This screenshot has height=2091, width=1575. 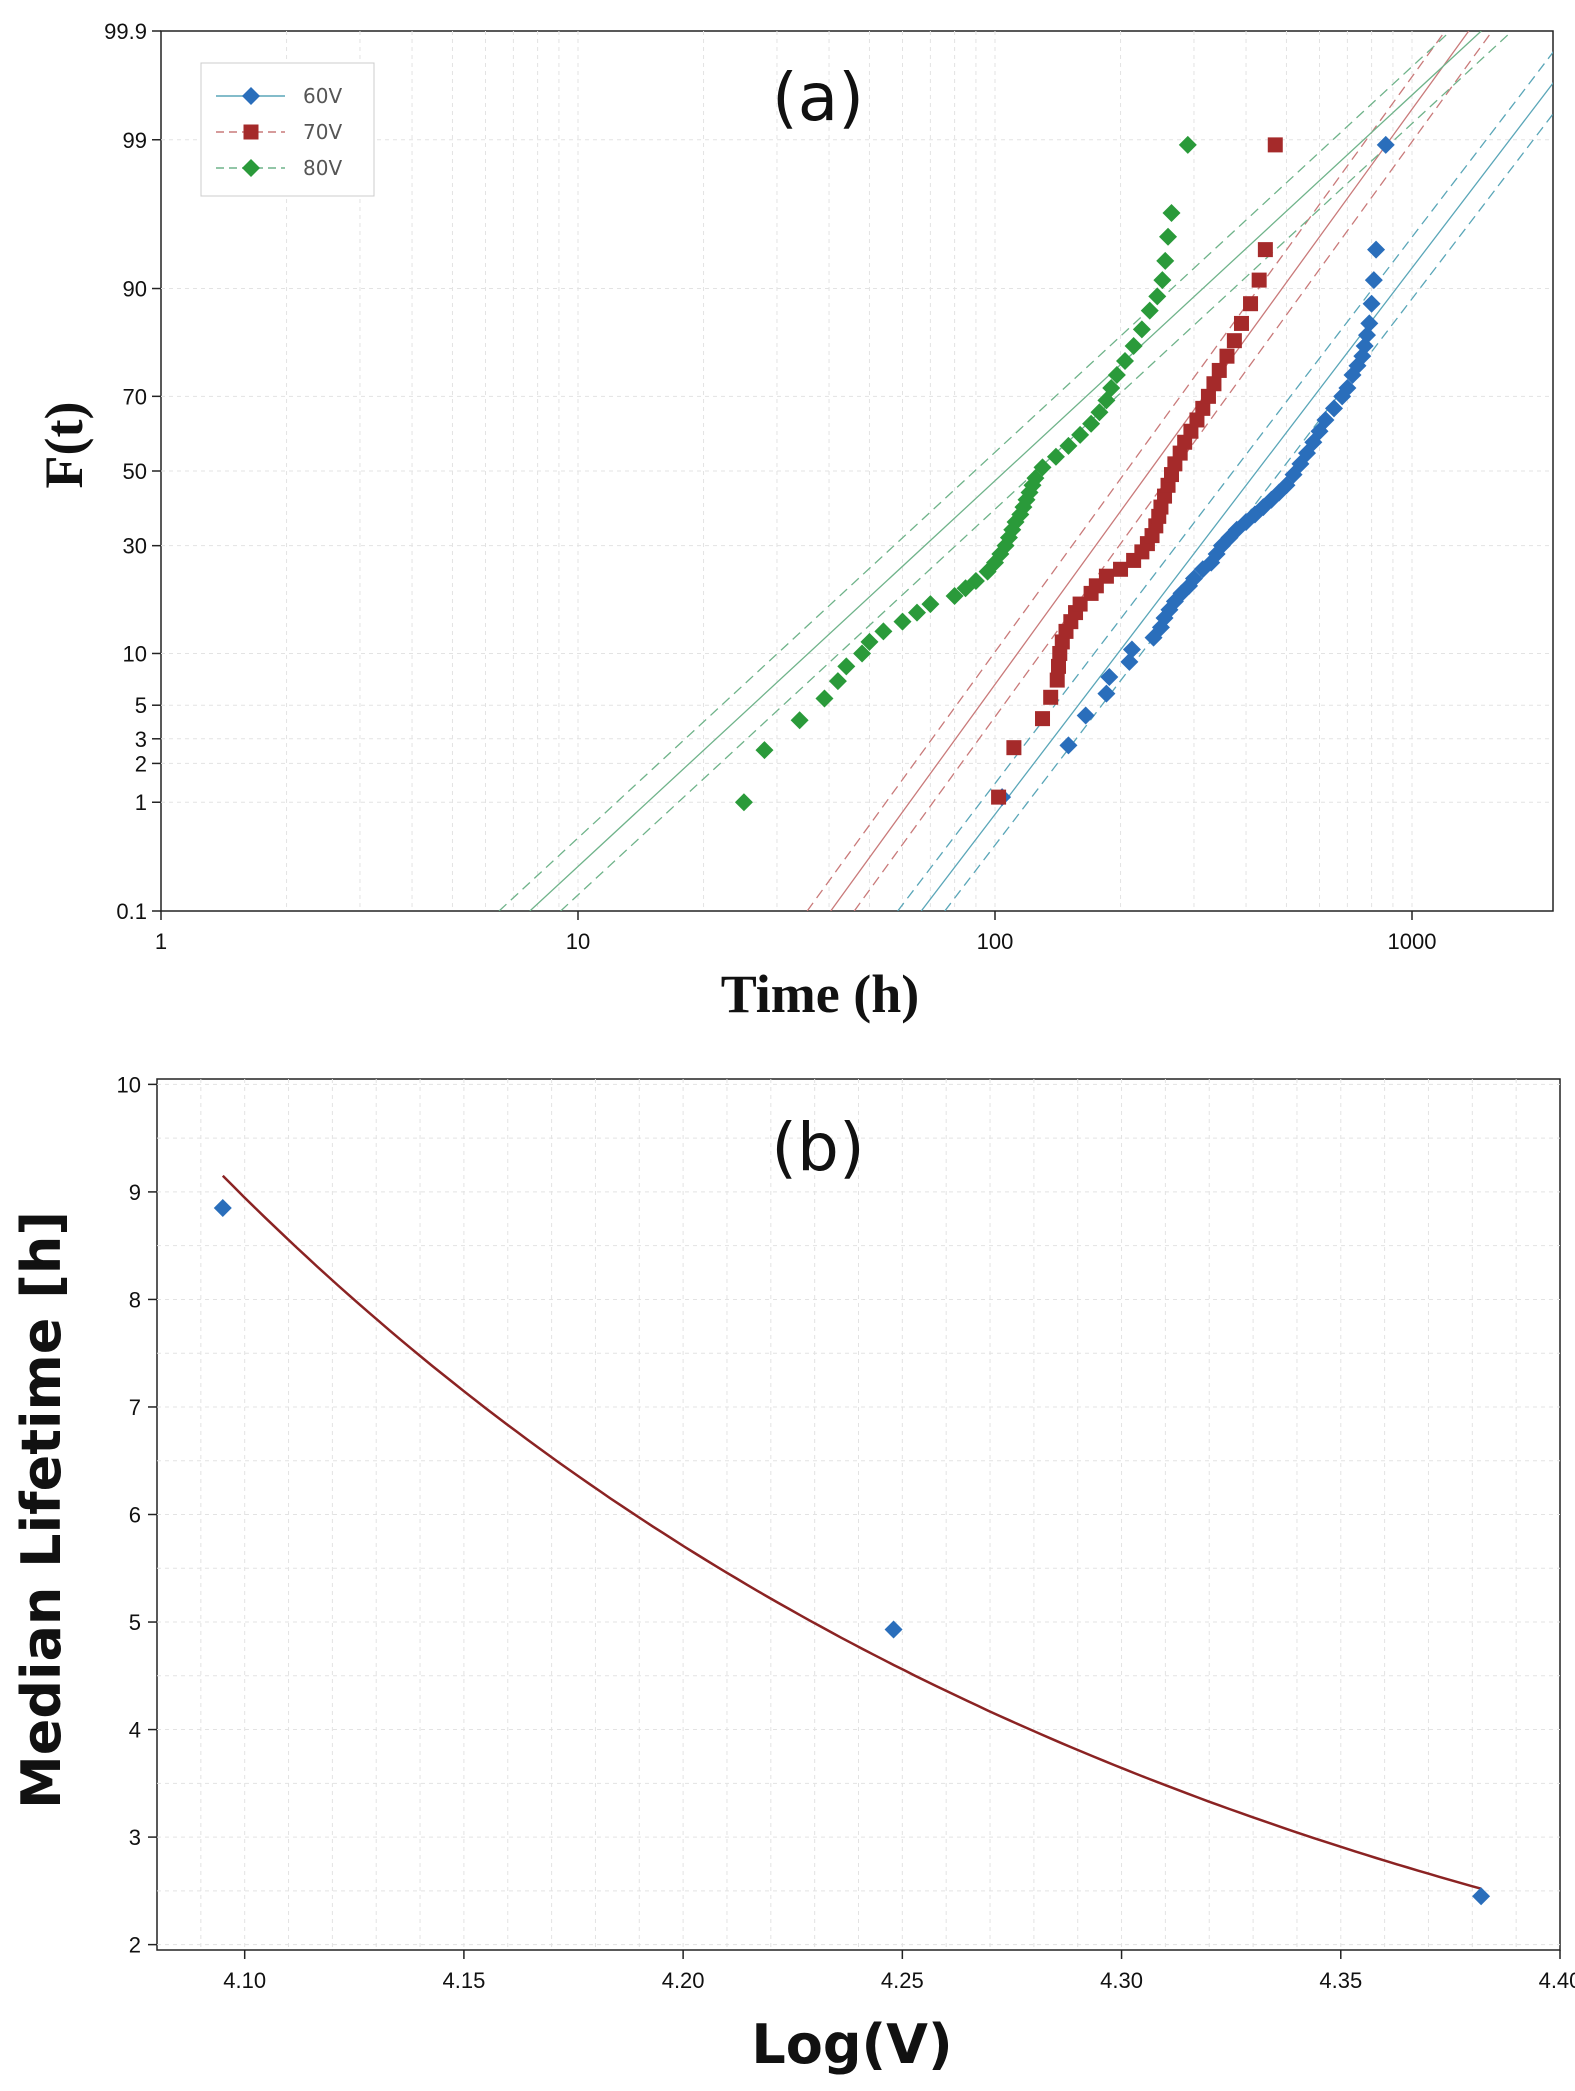 I want to click on y-tick-label: 50, so click(x=135, y=471).